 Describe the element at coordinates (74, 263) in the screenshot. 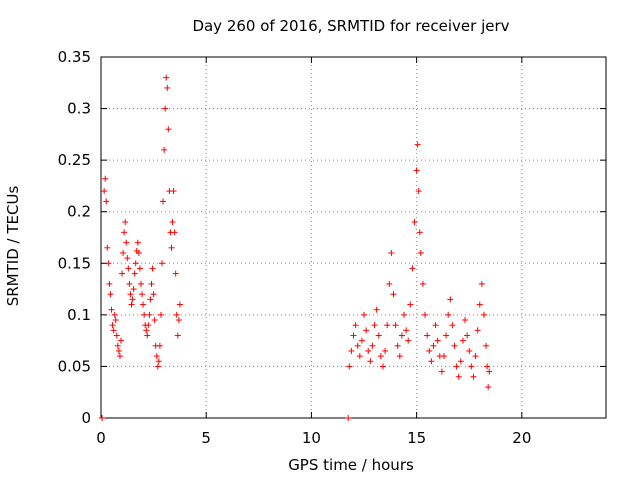

I see `y-tick-label: 0.15` at that location.